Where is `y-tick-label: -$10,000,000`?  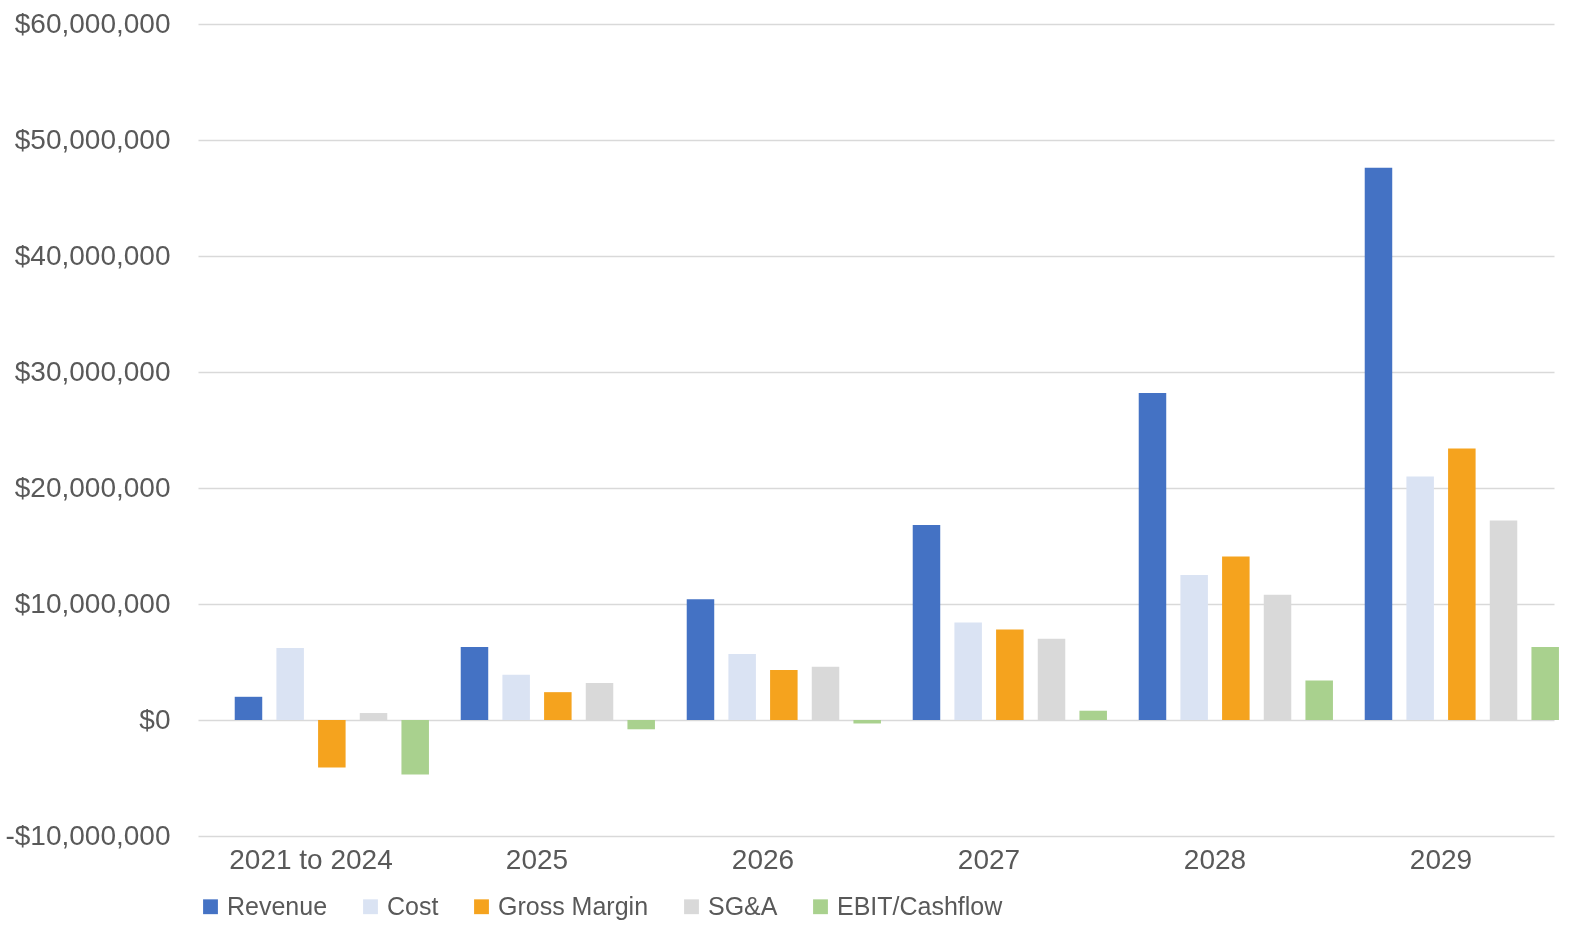 y-tick-label: -$10,000,000 is located at coordinates (88, 835).